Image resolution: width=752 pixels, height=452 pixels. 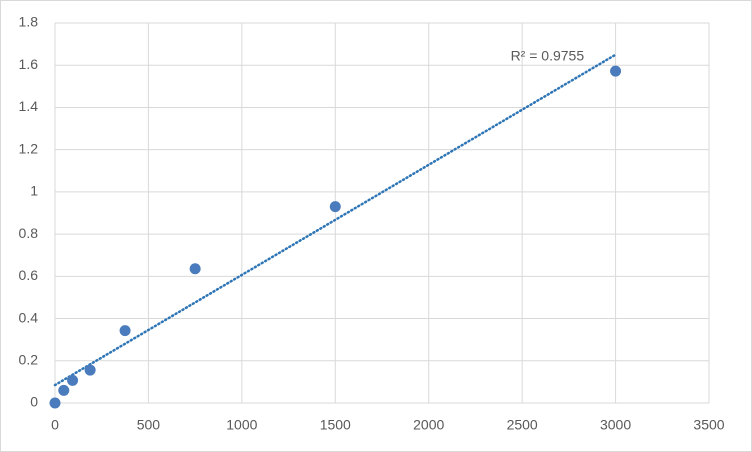 What do you see at coordinates (29, 106) in the screenshot?
I see `y-tick-label: 1.4` at bounding box center [29, 106].